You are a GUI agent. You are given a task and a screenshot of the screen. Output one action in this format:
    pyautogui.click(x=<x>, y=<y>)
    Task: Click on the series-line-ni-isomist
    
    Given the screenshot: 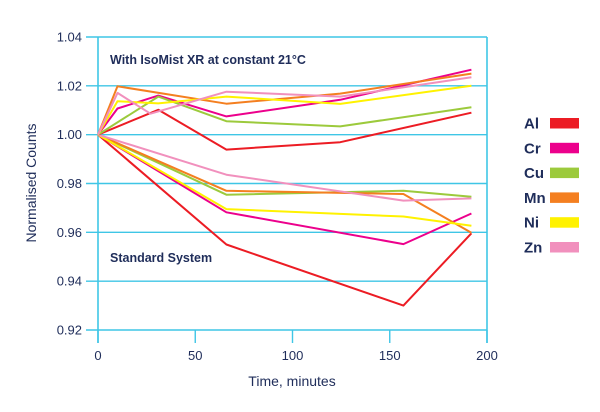 What is the action you would take?
    pyautogui.click(x=284, y=110)
    